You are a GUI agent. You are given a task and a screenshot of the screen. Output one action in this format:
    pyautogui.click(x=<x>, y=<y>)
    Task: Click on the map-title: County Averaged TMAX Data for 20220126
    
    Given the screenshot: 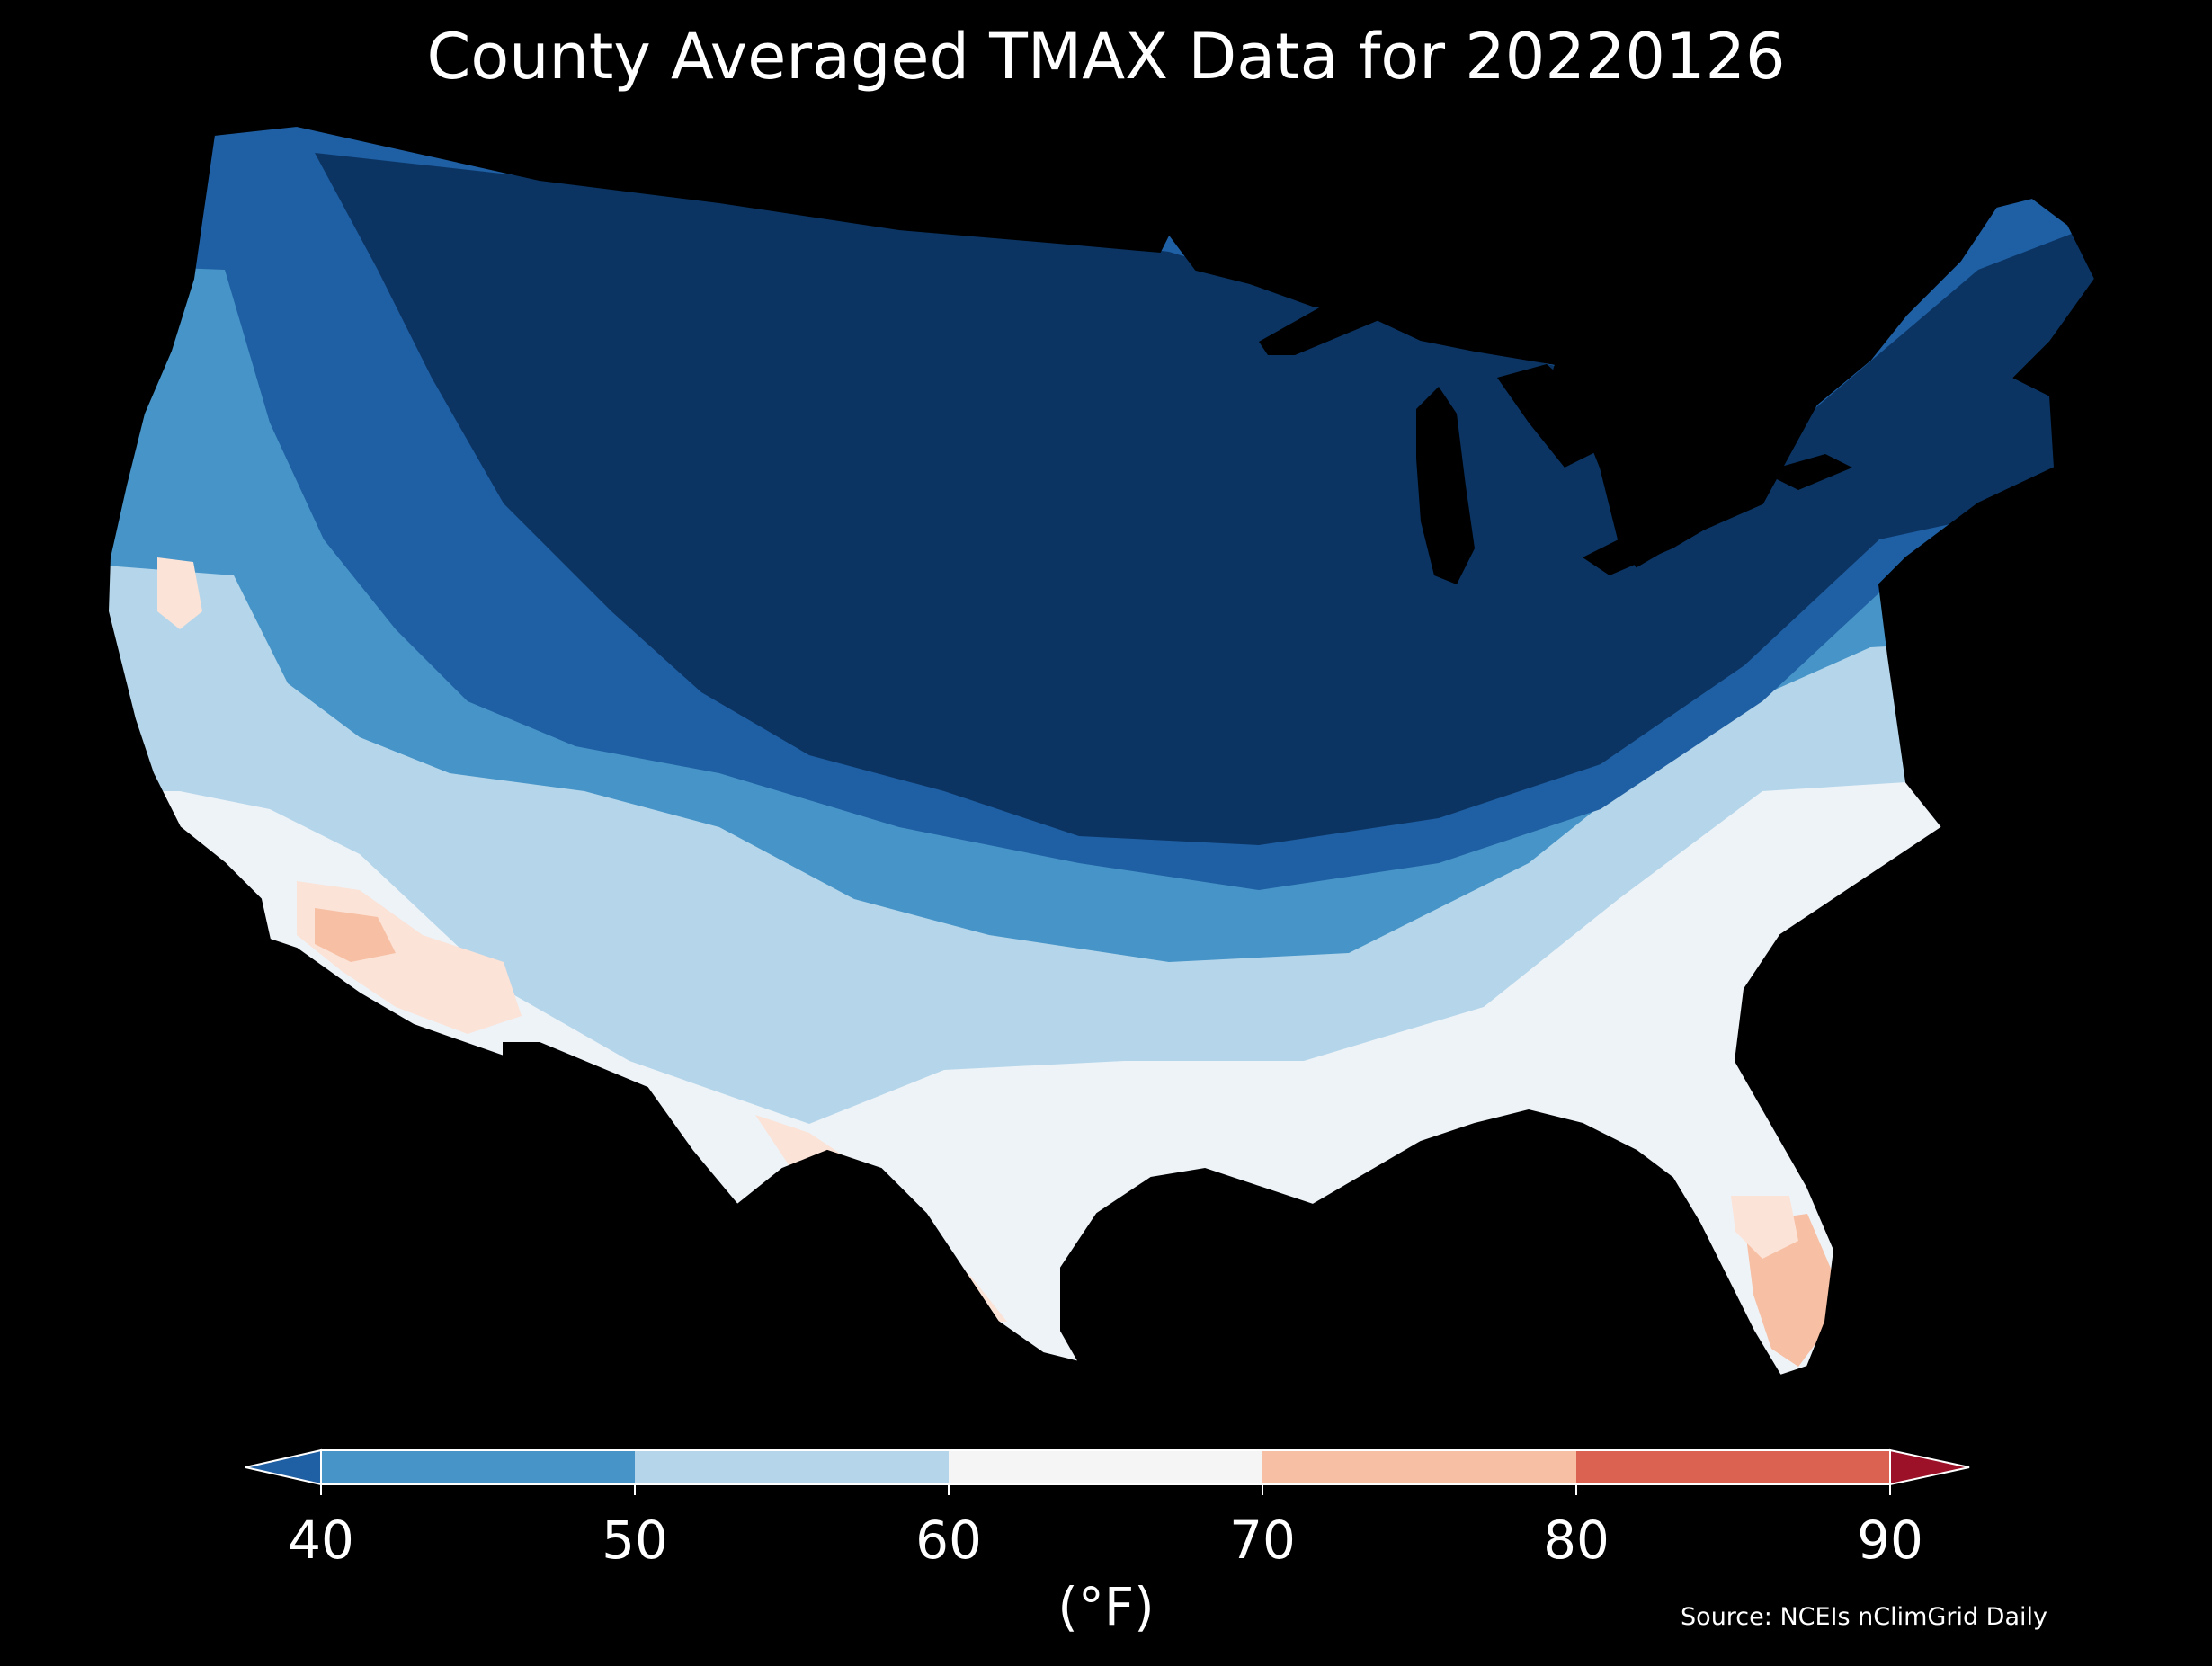 What is the action you would take?
    pyautogui.click(x=1106, y=57)
    